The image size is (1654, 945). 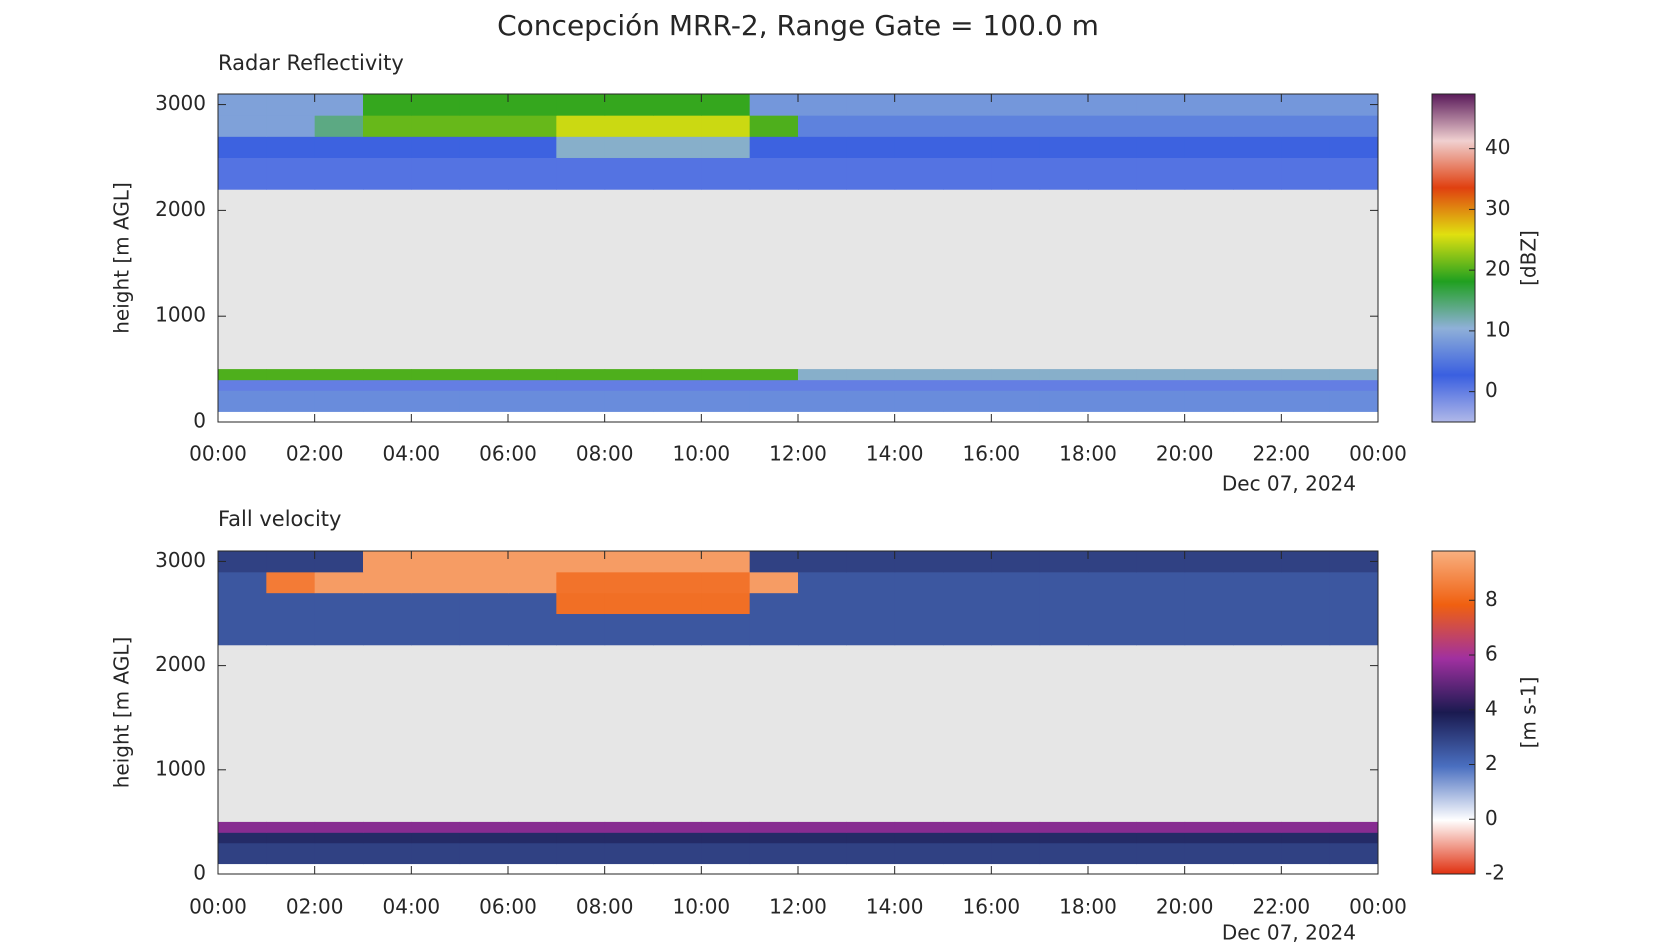 I want to click on x-tick-label: 20:00, so click(x=1185, y=907).